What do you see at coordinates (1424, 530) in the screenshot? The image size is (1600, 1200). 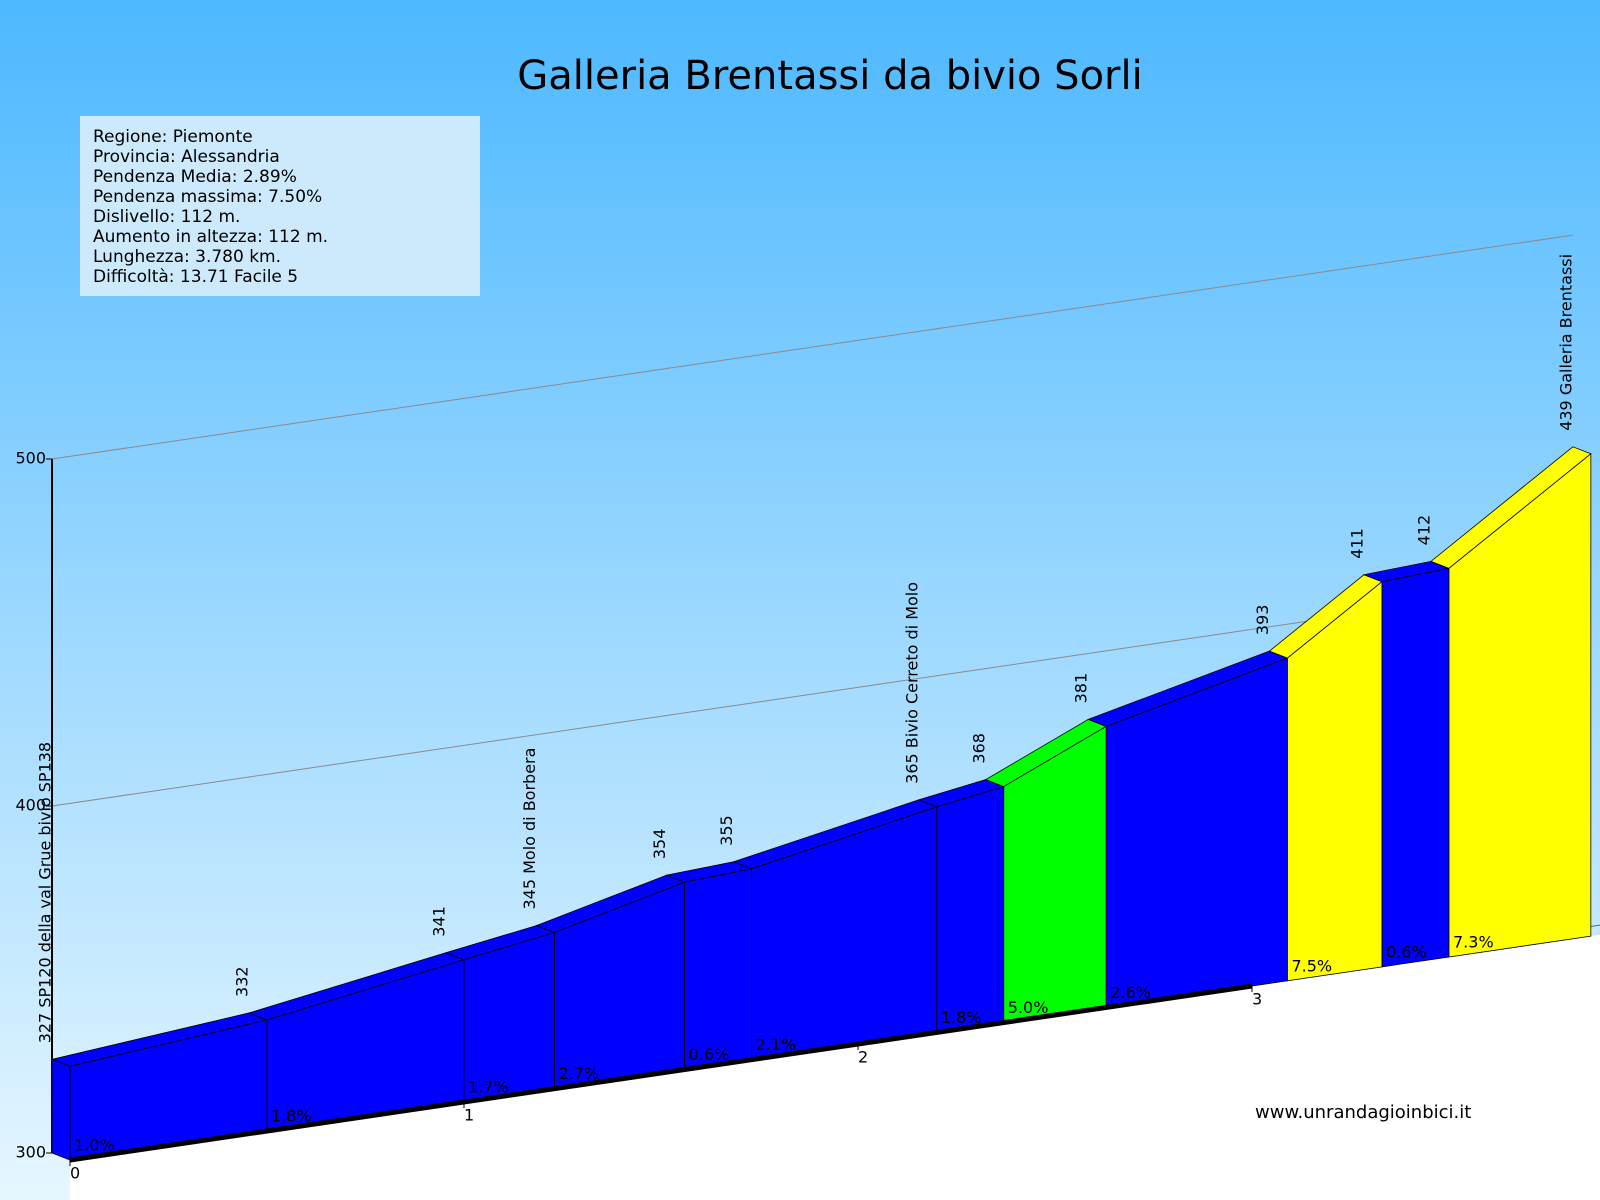 I see `point-label: 412` at bounding box center [1424, 530].